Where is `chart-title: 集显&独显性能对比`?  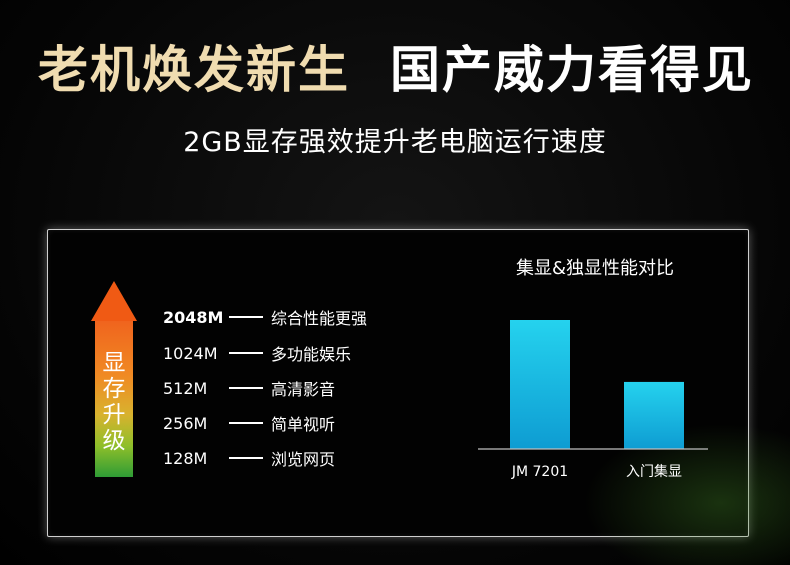
chart-title: 集显&独显性能对比 is located at coordinates (595, 268).